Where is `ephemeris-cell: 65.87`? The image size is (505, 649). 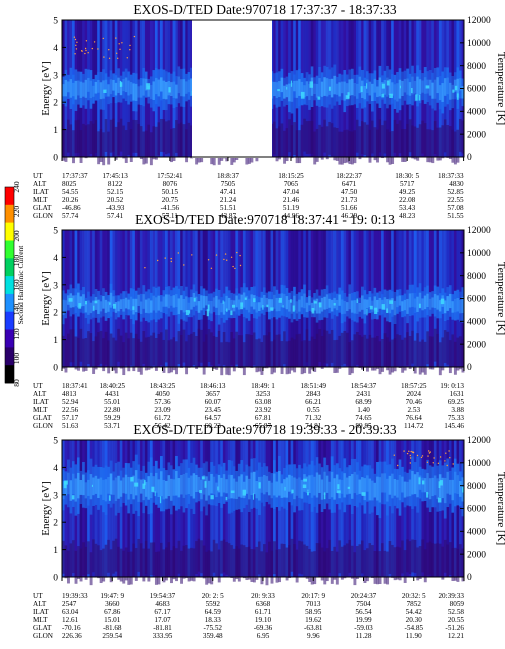 ephemeris-cell: 65.87 is located at coordinates (263, 426).